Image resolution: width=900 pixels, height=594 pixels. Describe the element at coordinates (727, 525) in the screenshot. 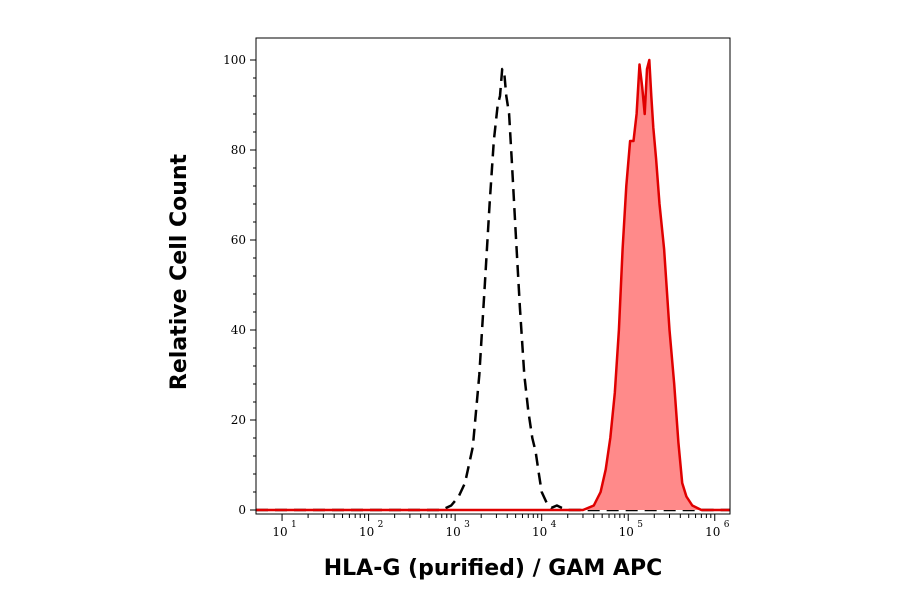

I see `x-tick-label-exponent: 6` at that location.